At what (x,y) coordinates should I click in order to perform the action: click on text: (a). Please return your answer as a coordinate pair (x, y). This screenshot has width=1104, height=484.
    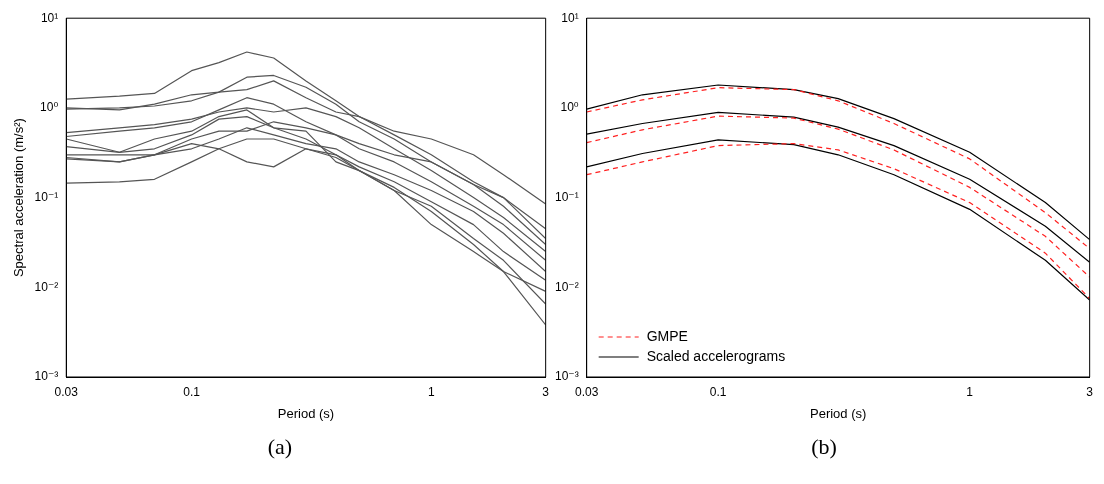
    Looking at the image, I should click on (280, 447).